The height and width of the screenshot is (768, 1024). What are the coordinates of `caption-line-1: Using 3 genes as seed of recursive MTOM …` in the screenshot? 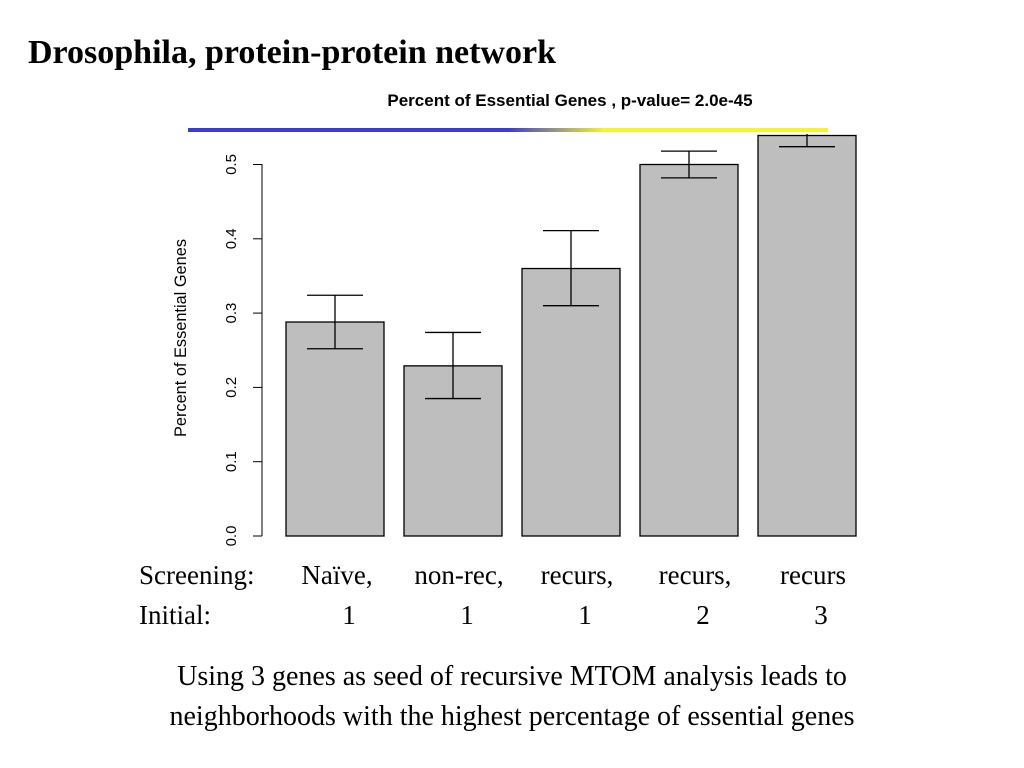 It's located at (512, 676).